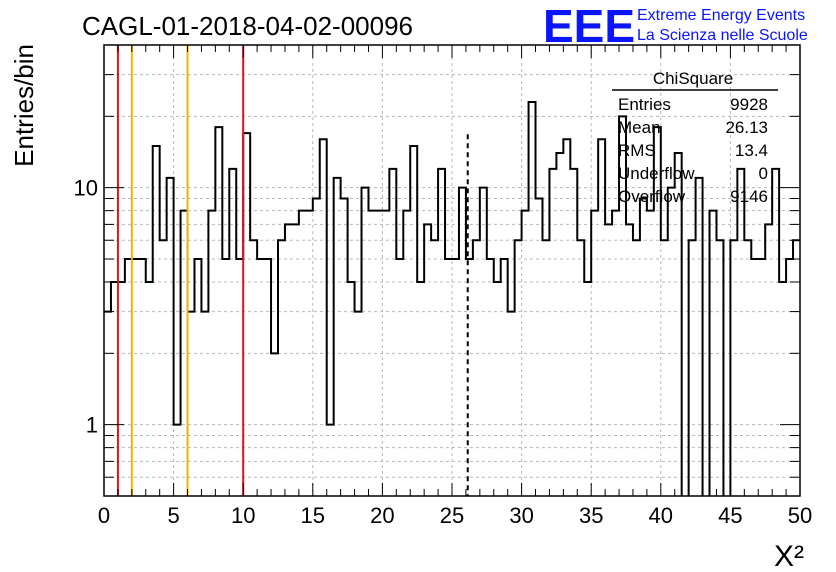  Describe the element at coordinates (591, 515) in the screenshot. I see `x-tick-label: 35` at that location.